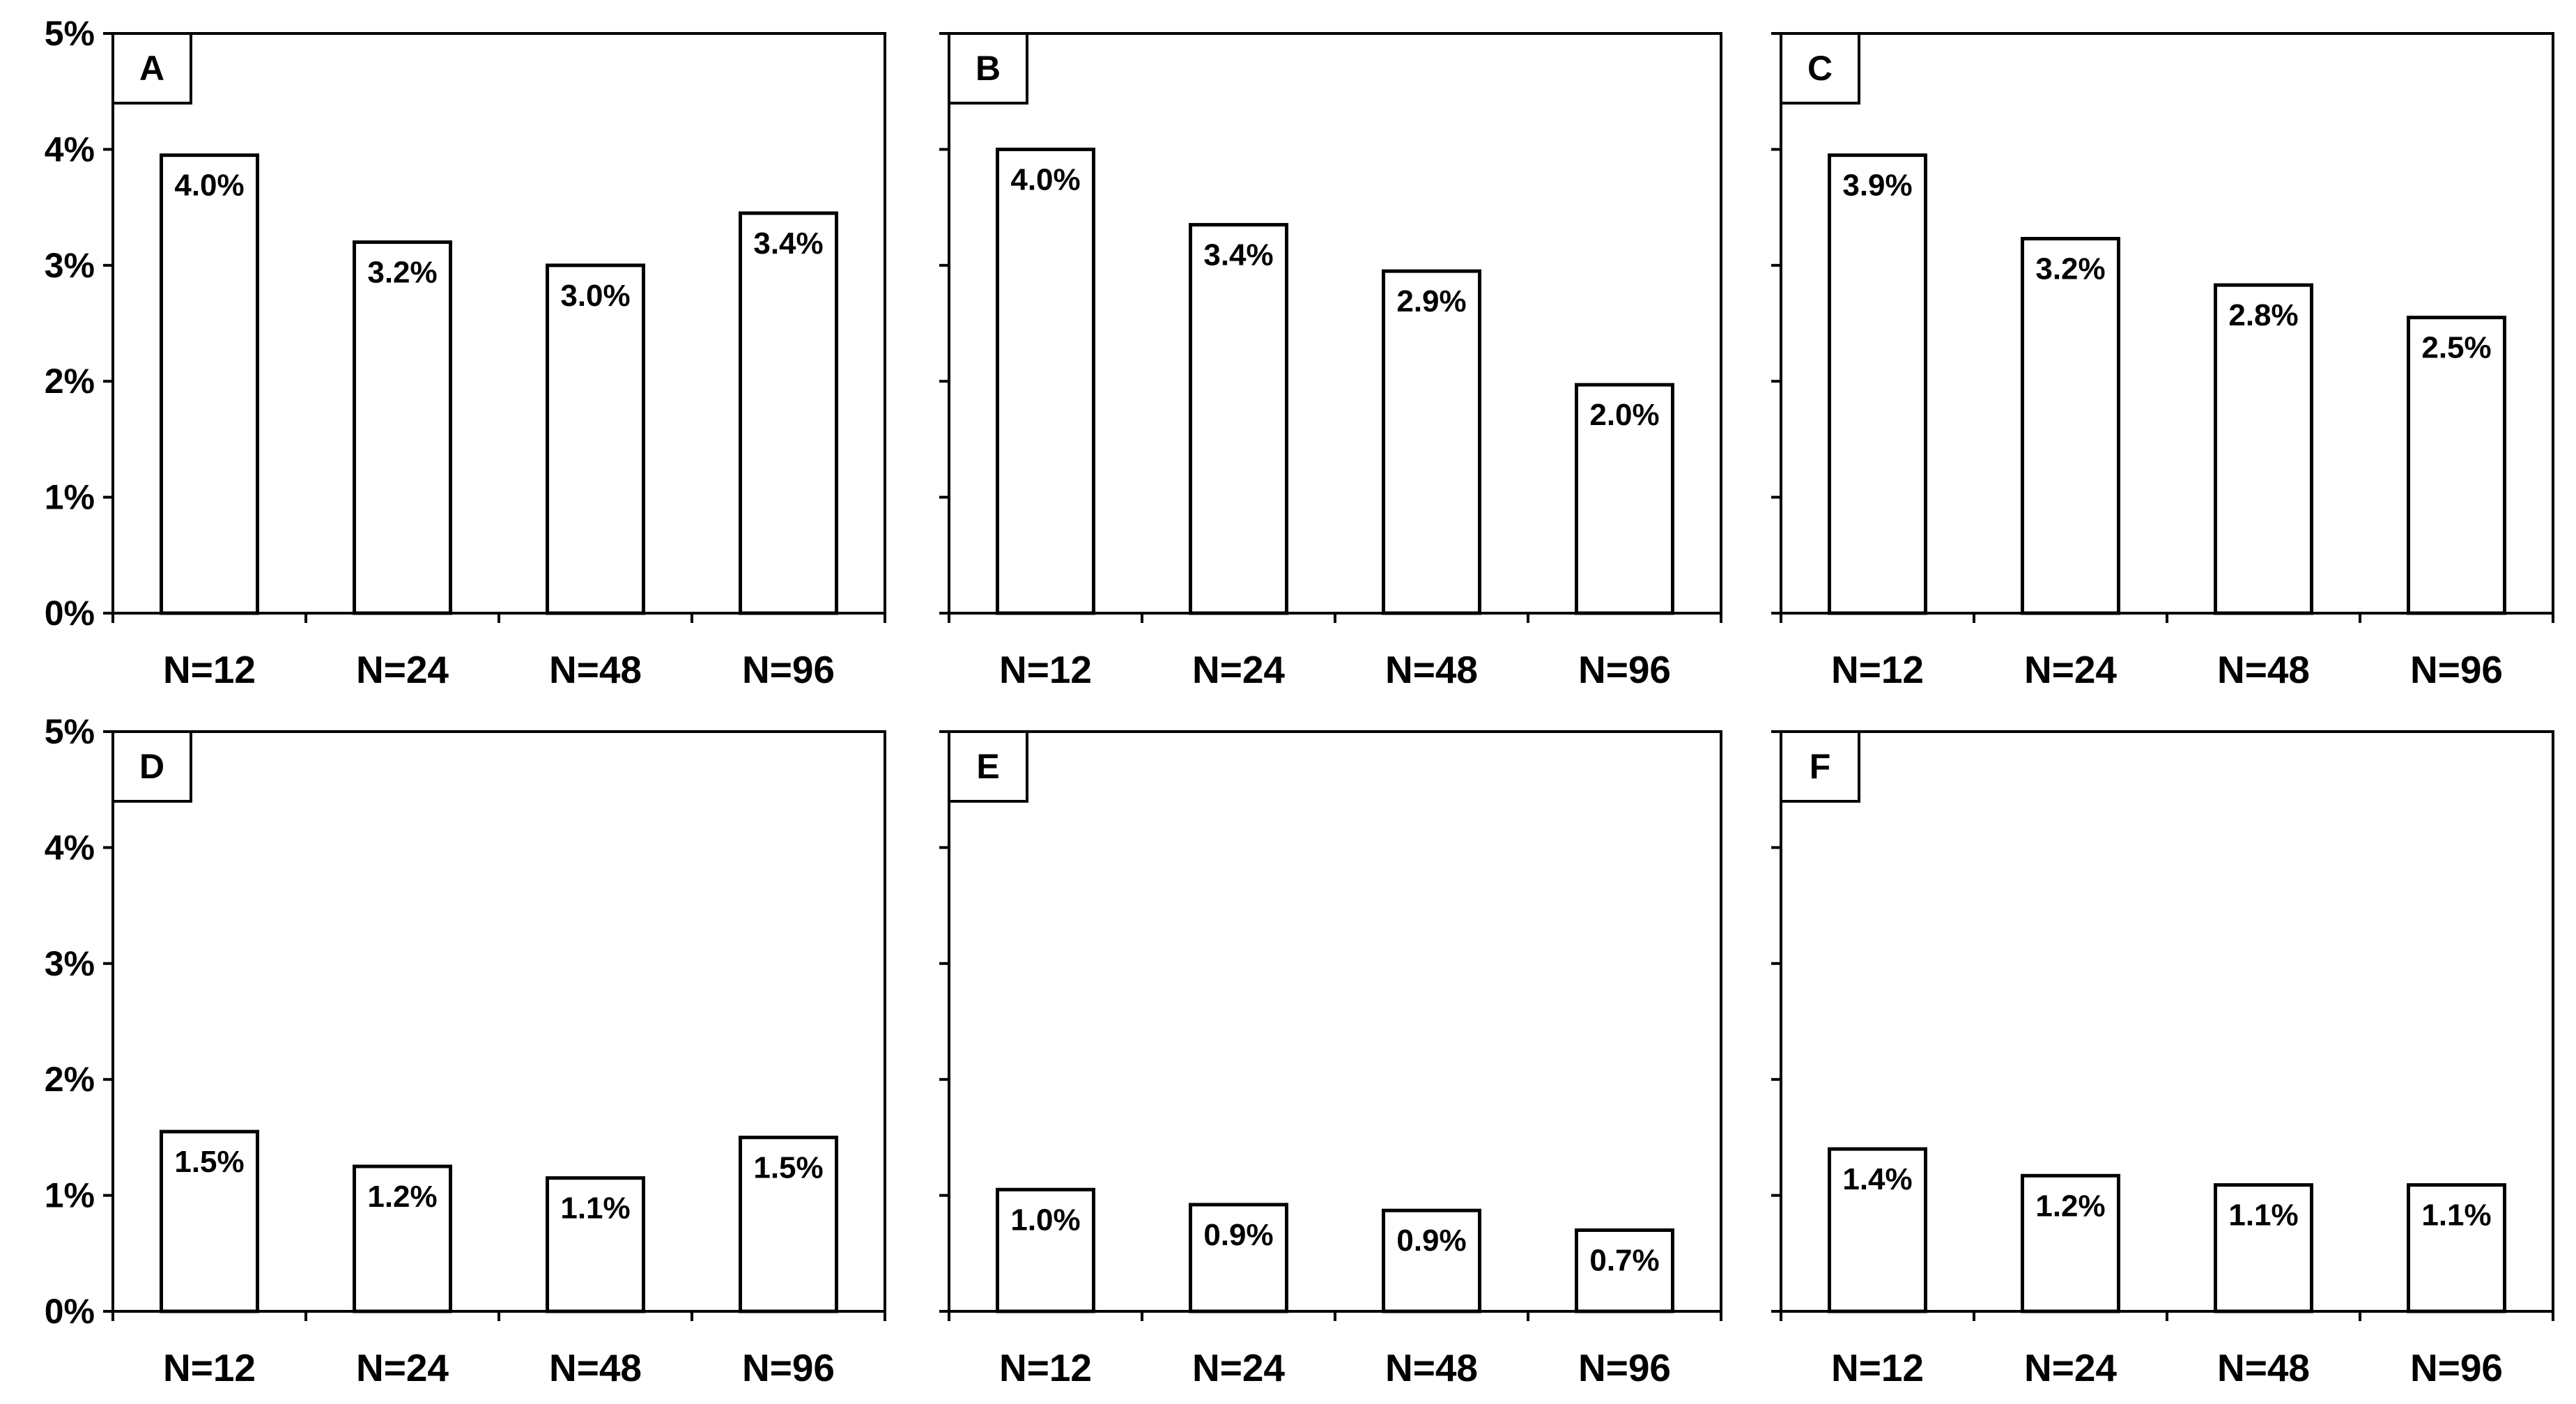 The width and height of the screenshot is (2576, 1404). What do you see at coordinates (2162, 361) in the screenshot?
I see `chart-panel-c: 3.9% N=12 3.2% N=24 2.8% N=48 2.5% N=96 C` at bounding box center [2162, 361].